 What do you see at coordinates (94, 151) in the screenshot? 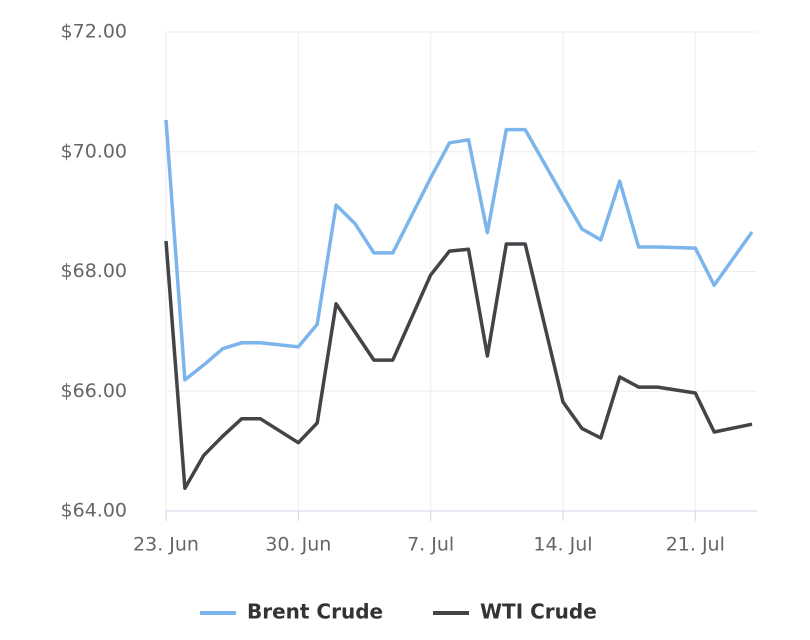
I see `y-tick-label: $70.00` at bounding box center [94, 151].